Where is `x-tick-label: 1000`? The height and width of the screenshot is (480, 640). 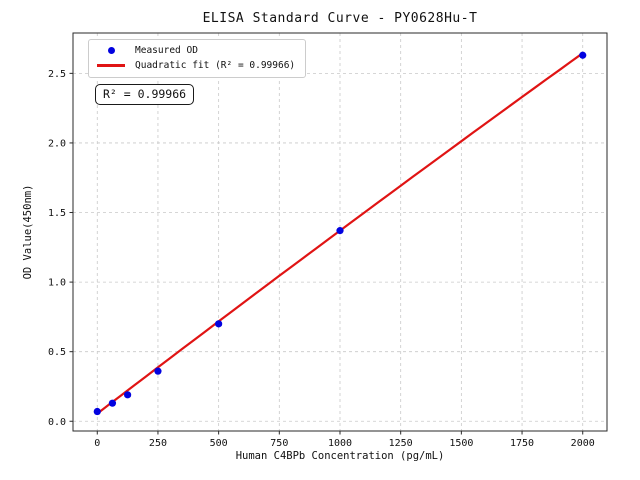 x-tick-label: 1000 is located at coordinates (340, 443).